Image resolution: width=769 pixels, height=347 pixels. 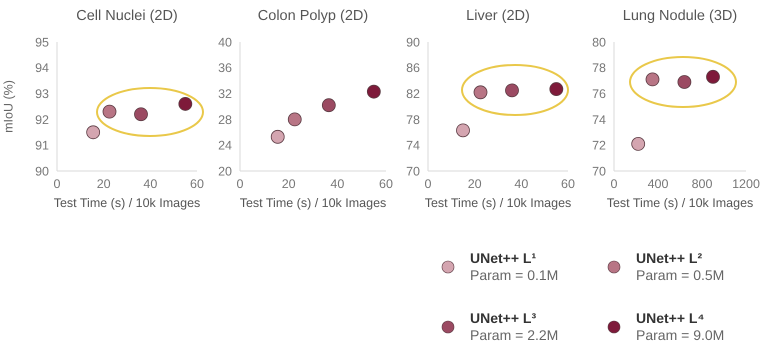 What do you see at coordinates (413, 68) in the screenshot?
I see `y-tick-label: 86` at bounding box center [413, 68].